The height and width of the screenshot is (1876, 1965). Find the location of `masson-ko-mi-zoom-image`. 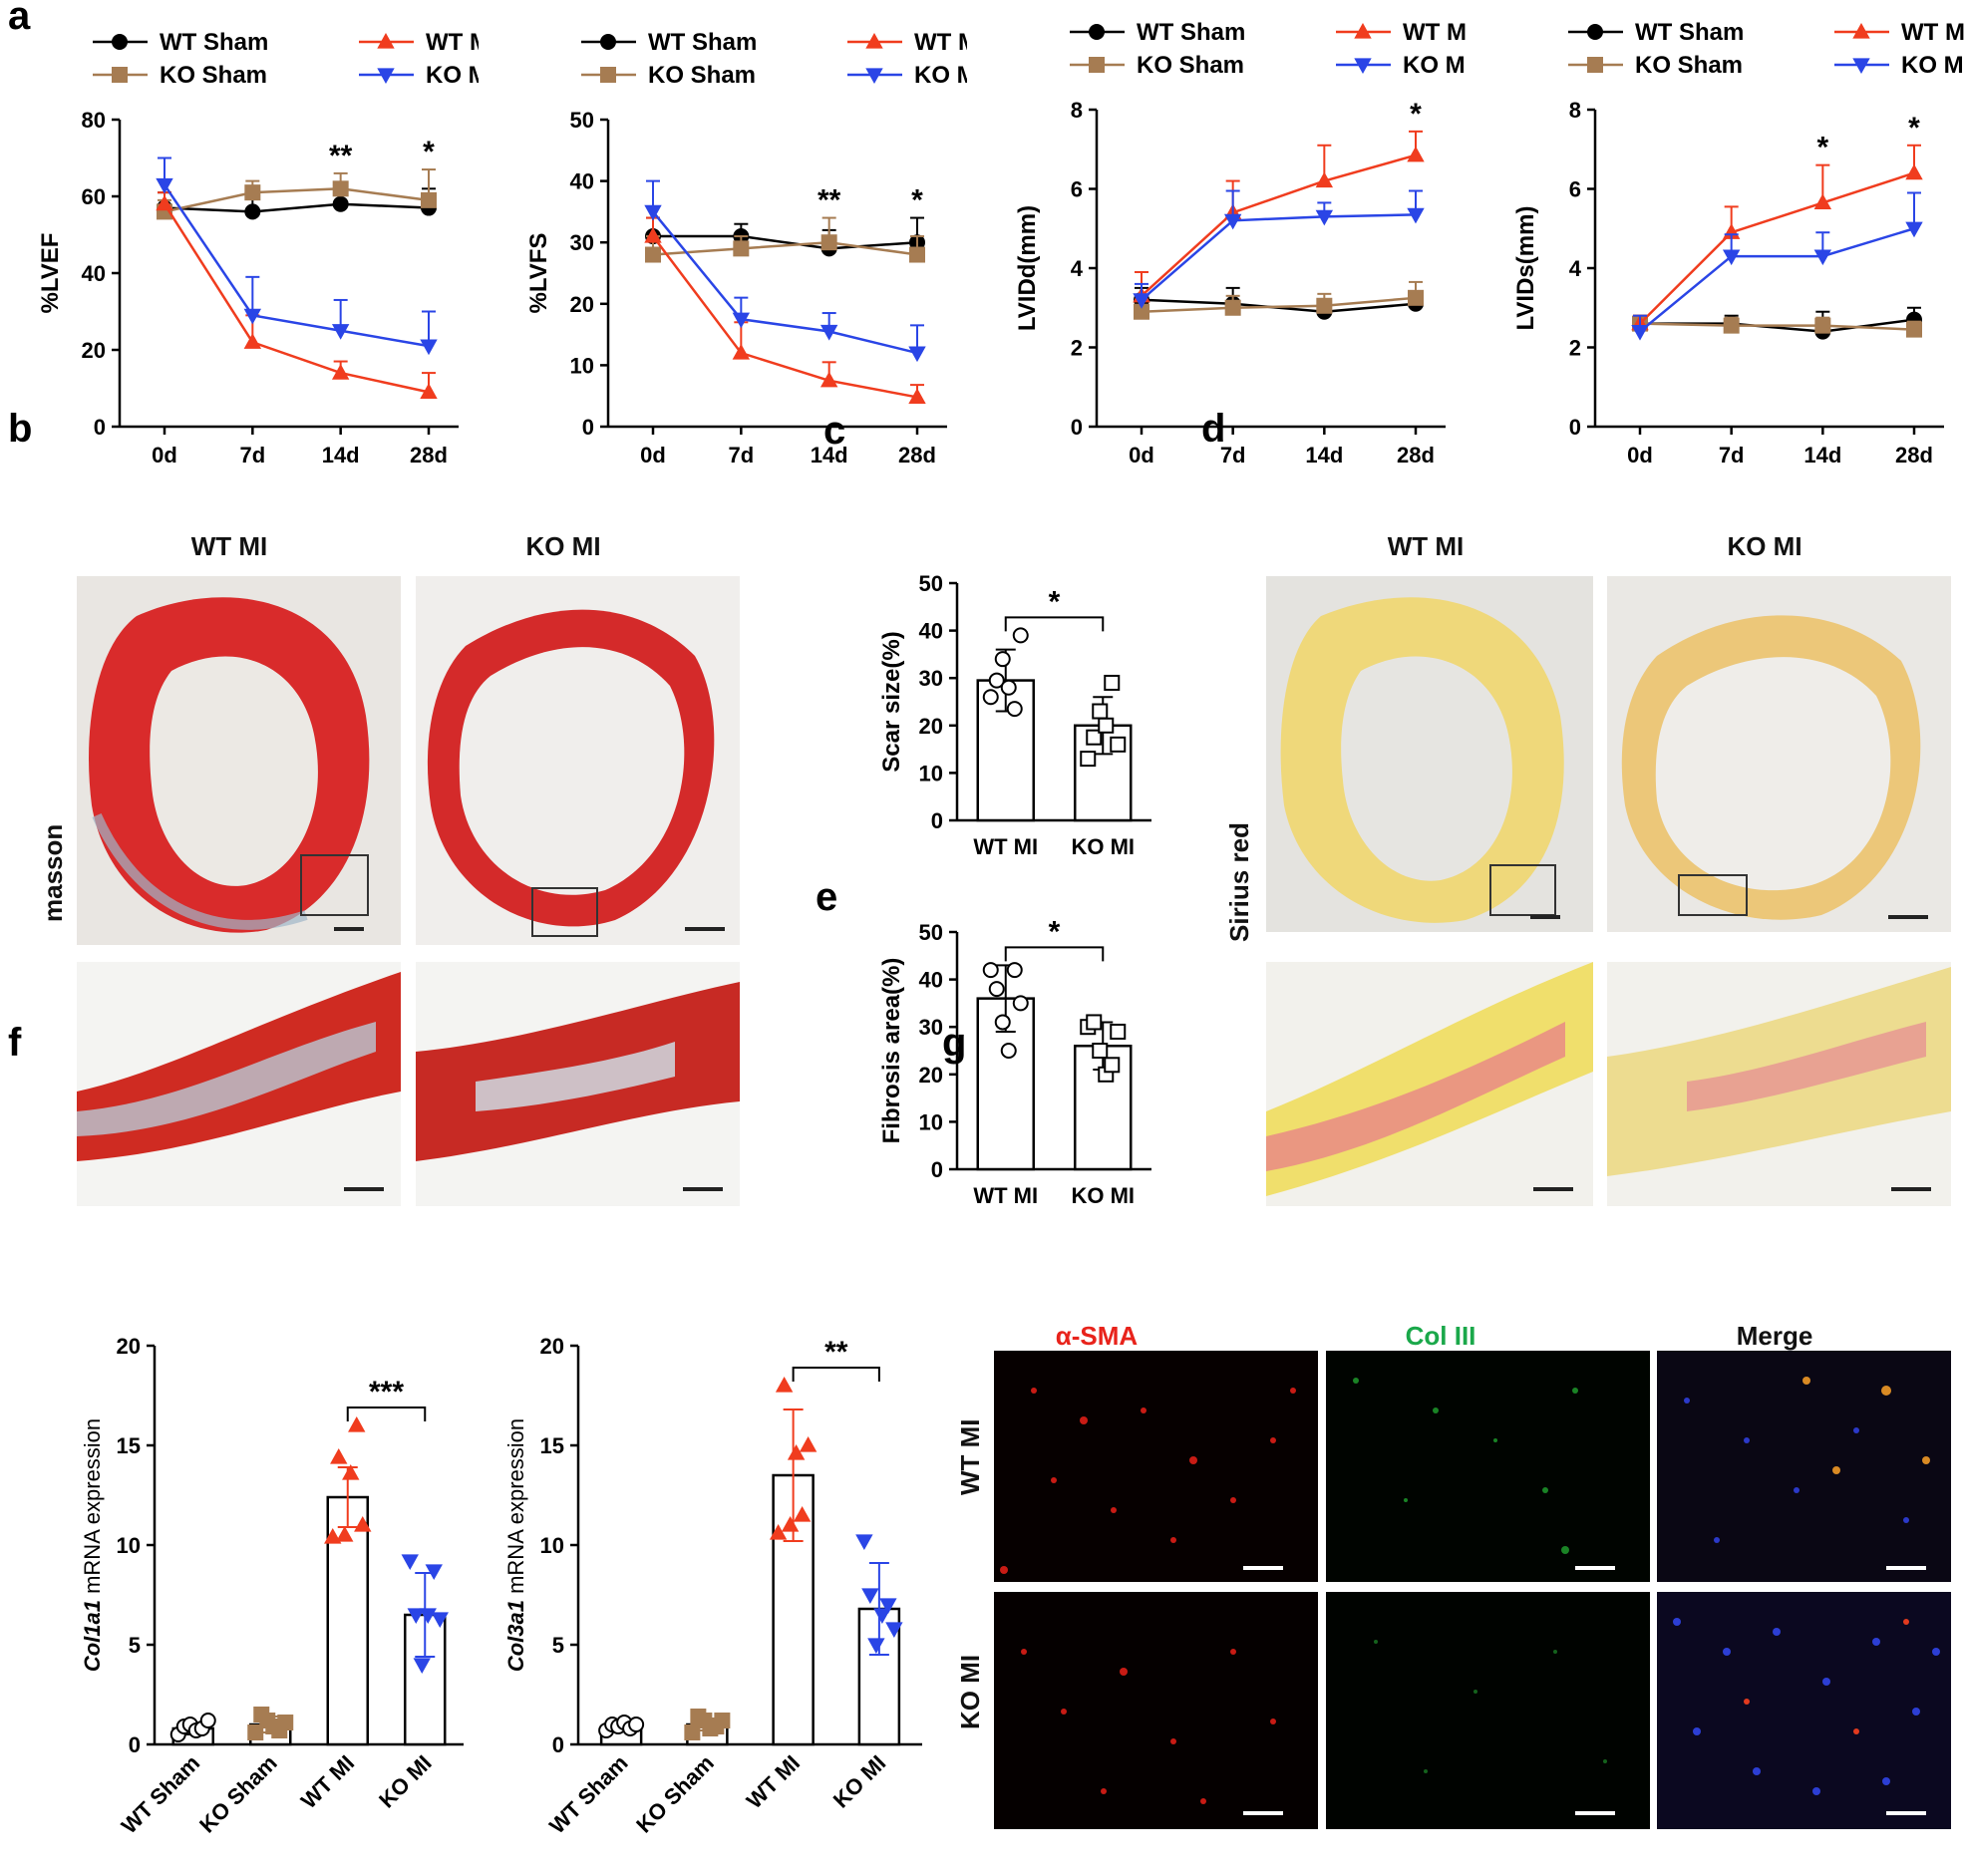

masson-ko-mi-zoom-image is located at coordinates (578, 1084).